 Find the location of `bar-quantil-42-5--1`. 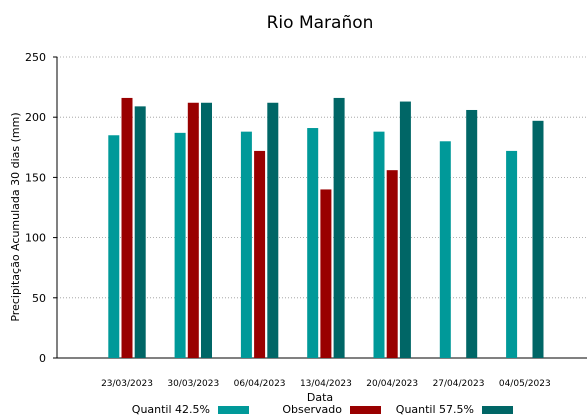

bar-quantil-42-5--1 is located at coordinates (180, 245).